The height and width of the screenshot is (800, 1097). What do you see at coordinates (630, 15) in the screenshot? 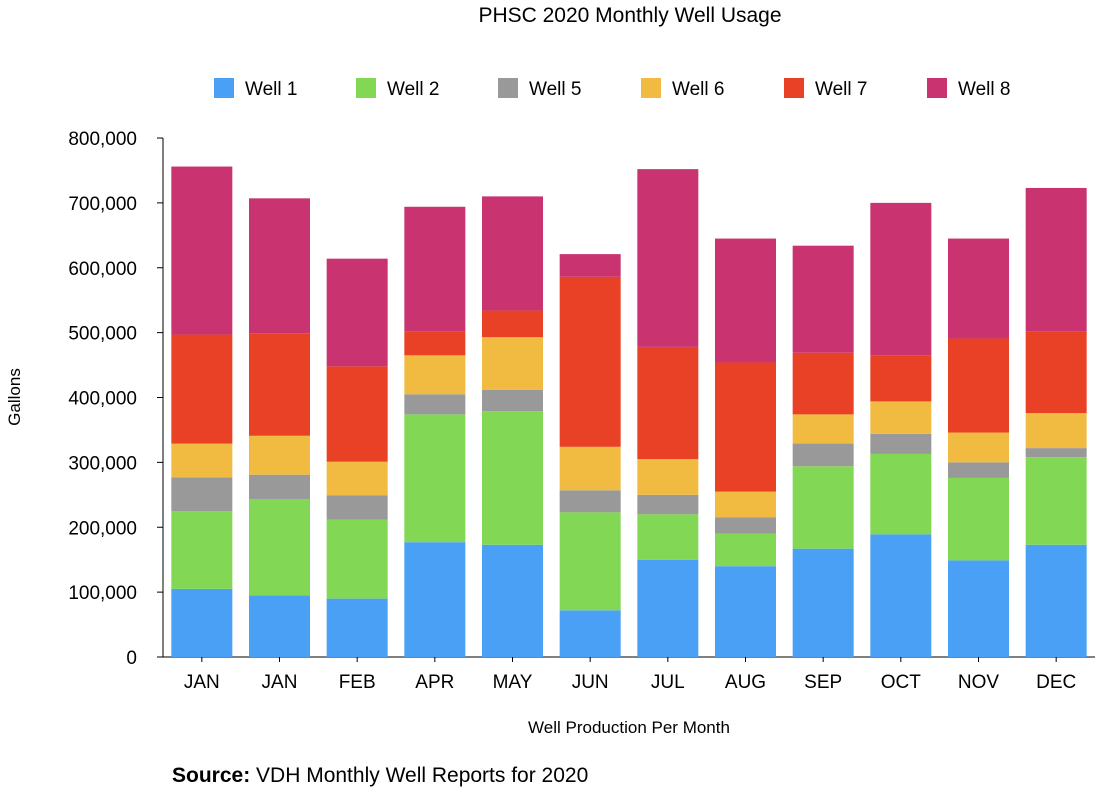
I see `chart-title: PHSC 2020 Monthly Well Usage` at bounding box center [630, 15].